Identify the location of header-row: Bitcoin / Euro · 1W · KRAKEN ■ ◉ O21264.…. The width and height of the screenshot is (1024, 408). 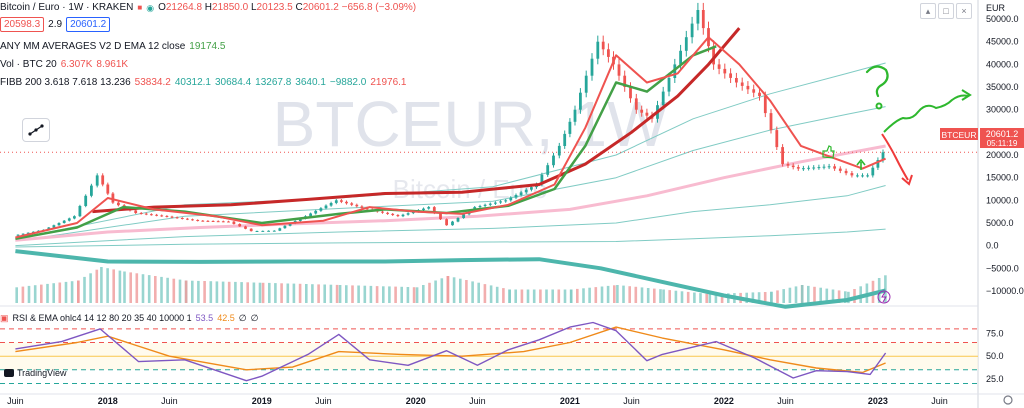
(208, 8).